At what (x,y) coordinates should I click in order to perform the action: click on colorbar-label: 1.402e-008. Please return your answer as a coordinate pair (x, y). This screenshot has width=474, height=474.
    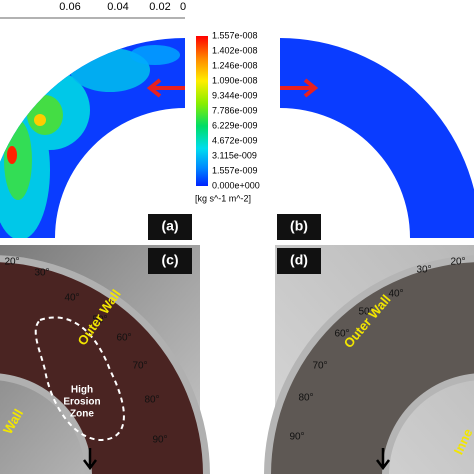
    Looking at the image, I should click on (235, 50).